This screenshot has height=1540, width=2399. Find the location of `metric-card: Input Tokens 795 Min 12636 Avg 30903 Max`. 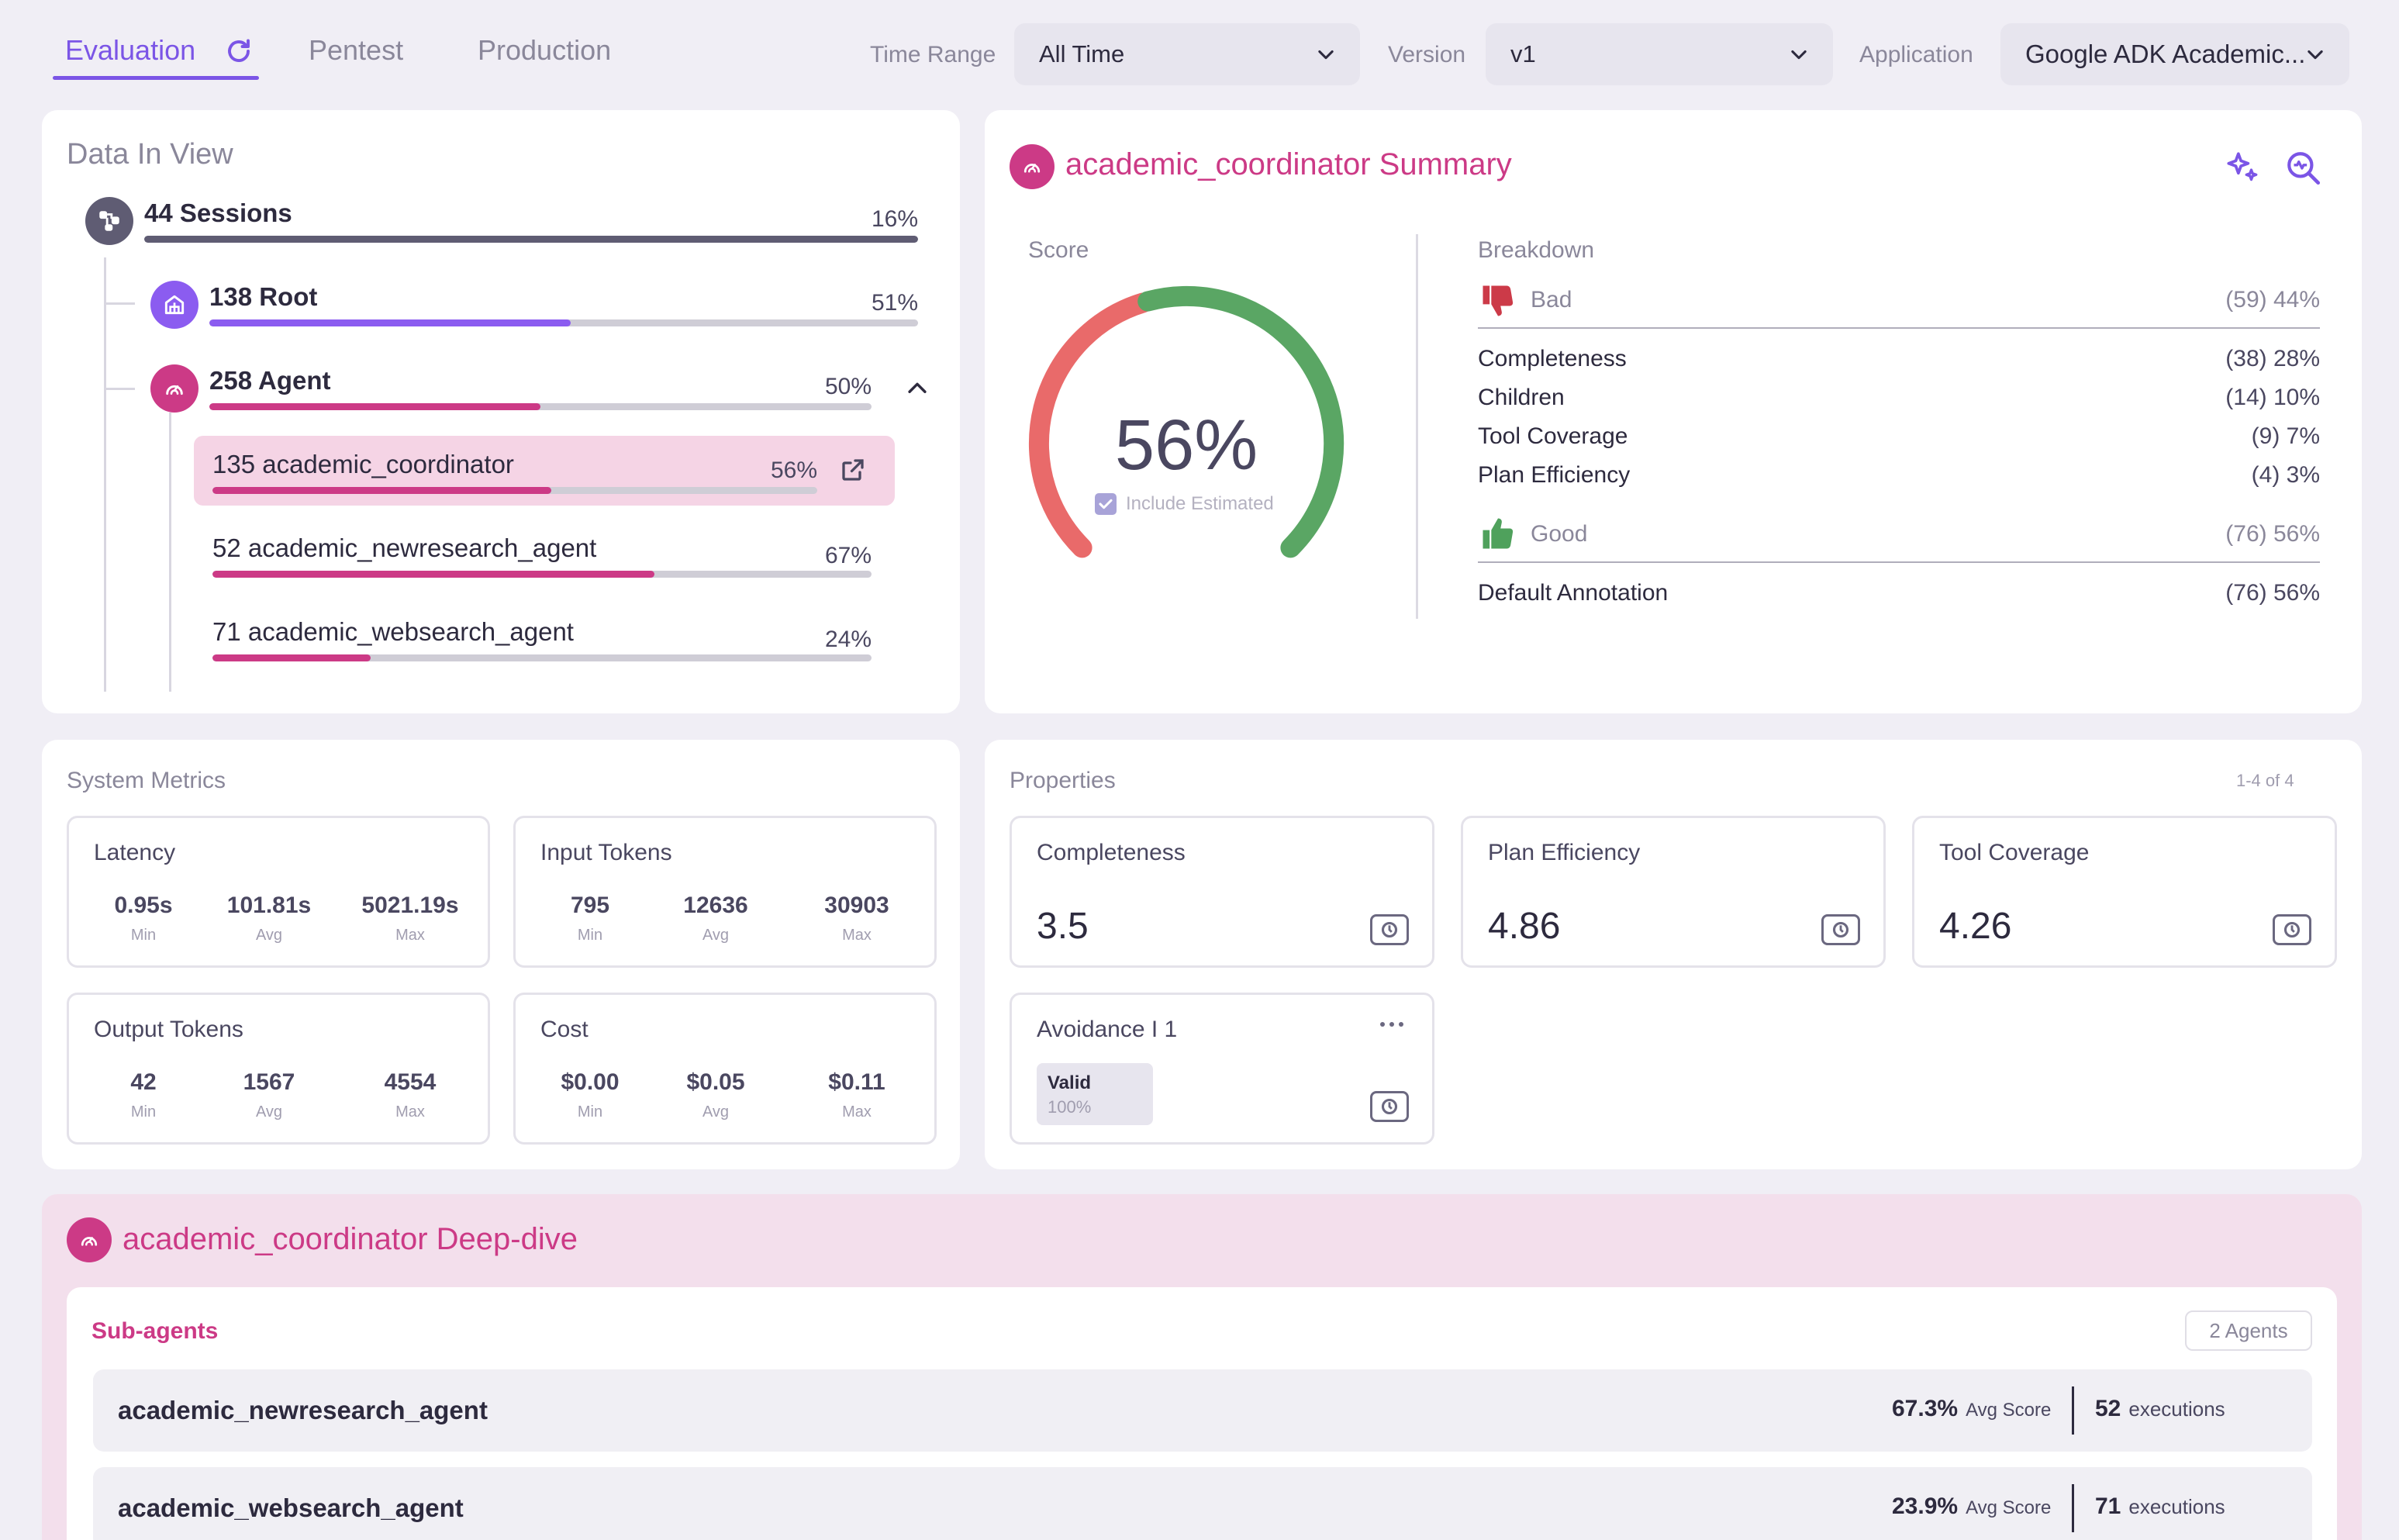

metric-card: Input Tokens 795 Min 12636 Avg 30903 Max is located at coordinates (725, 892).